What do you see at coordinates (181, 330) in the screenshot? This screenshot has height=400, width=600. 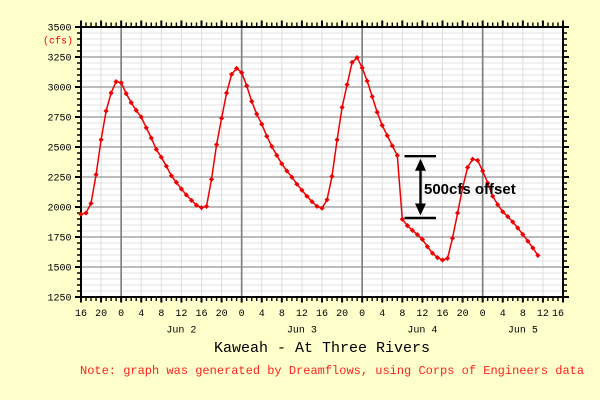 I see `svg-text: Jun 2` at bounding box center [181, 330].